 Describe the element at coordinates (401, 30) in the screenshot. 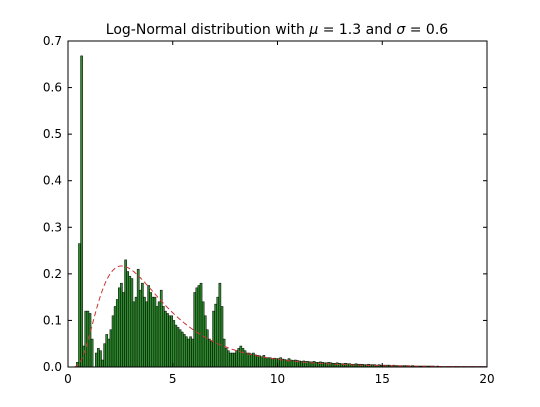

I see `title-sigma: σ` at that location.